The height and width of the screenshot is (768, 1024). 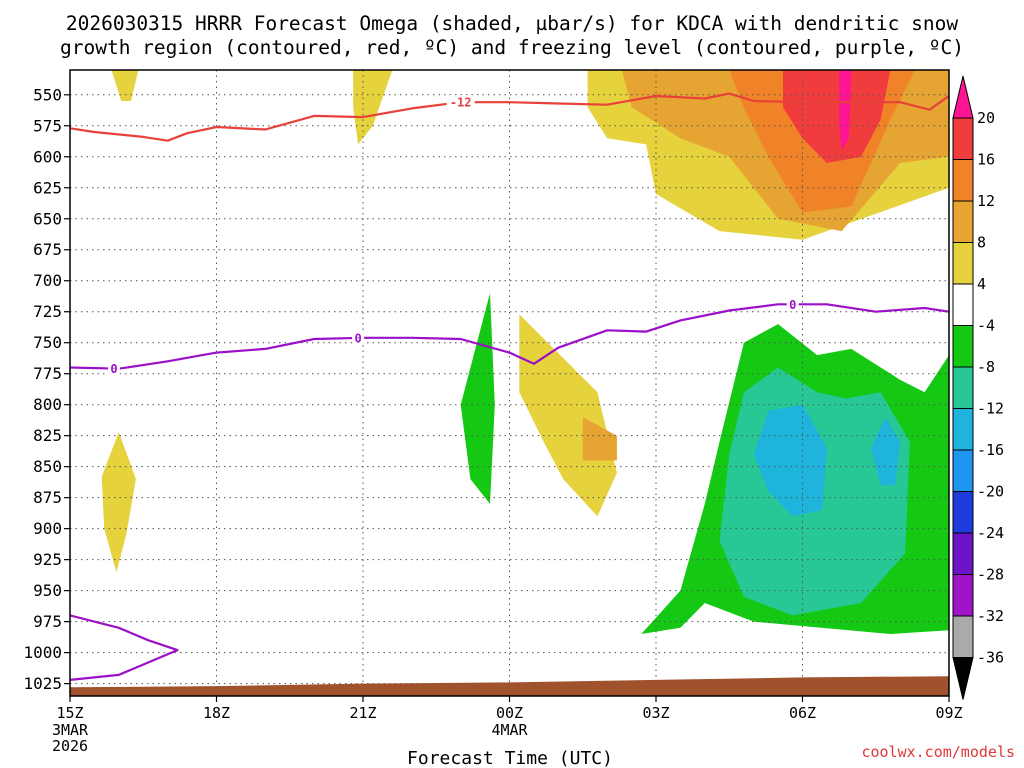 I want to click on colorbar-tick-label: -28, so click(x=990, y=575).